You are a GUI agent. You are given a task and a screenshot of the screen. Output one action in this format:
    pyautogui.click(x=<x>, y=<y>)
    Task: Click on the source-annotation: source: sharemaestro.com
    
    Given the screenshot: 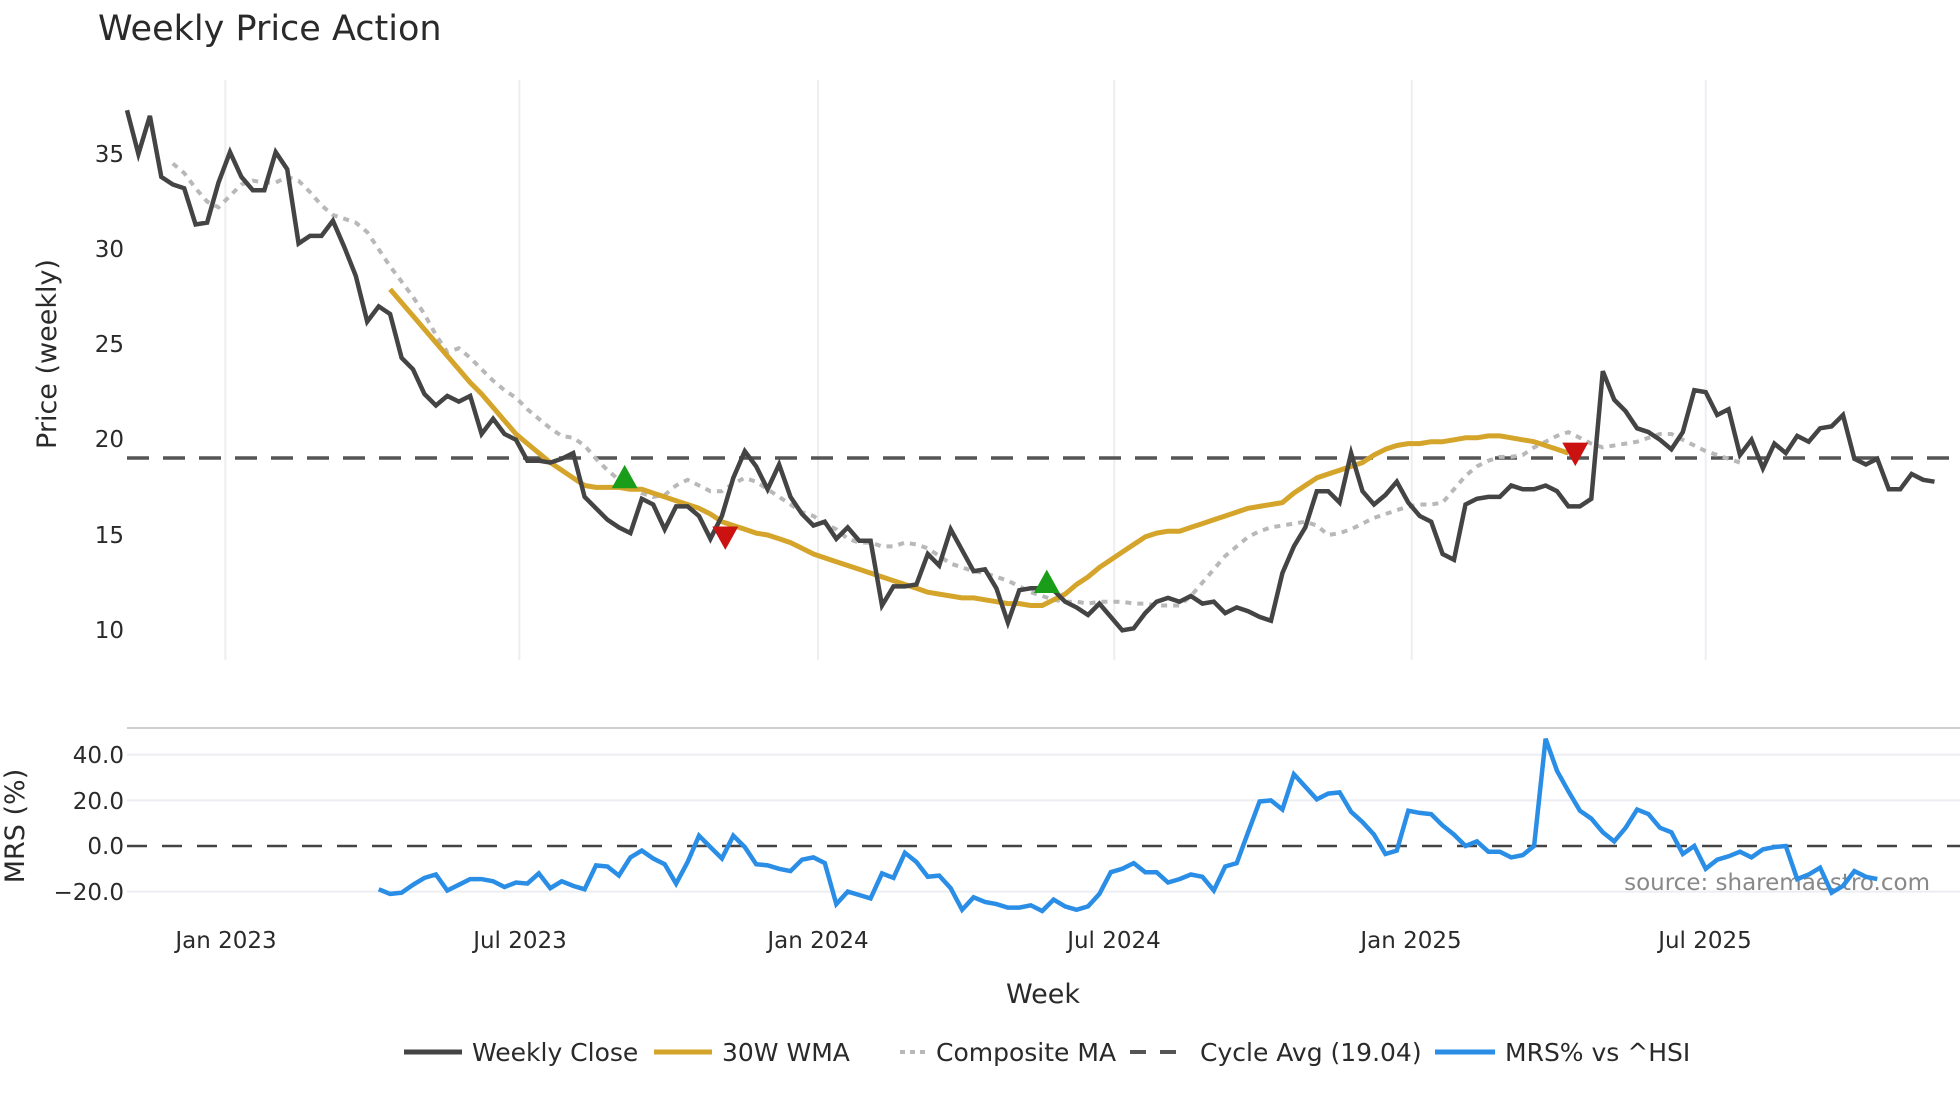 What is the action you would take?
    pyautogui.click(x=1777, y=883)
    